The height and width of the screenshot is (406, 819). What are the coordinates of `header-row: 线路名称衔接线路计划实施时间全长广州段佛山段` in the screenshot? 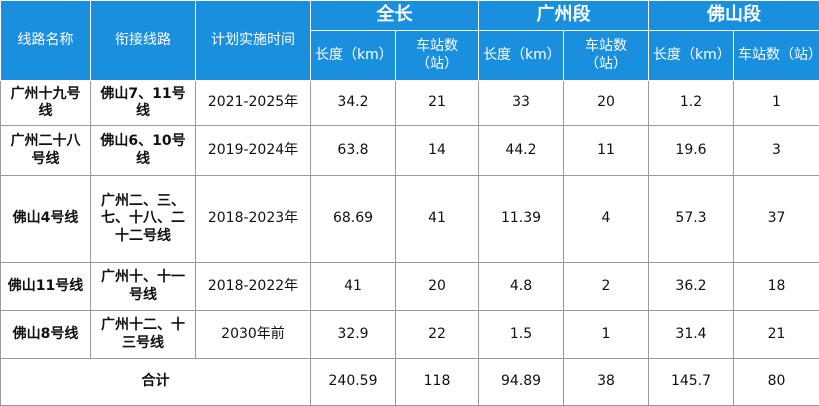 It's located at (410, 16).